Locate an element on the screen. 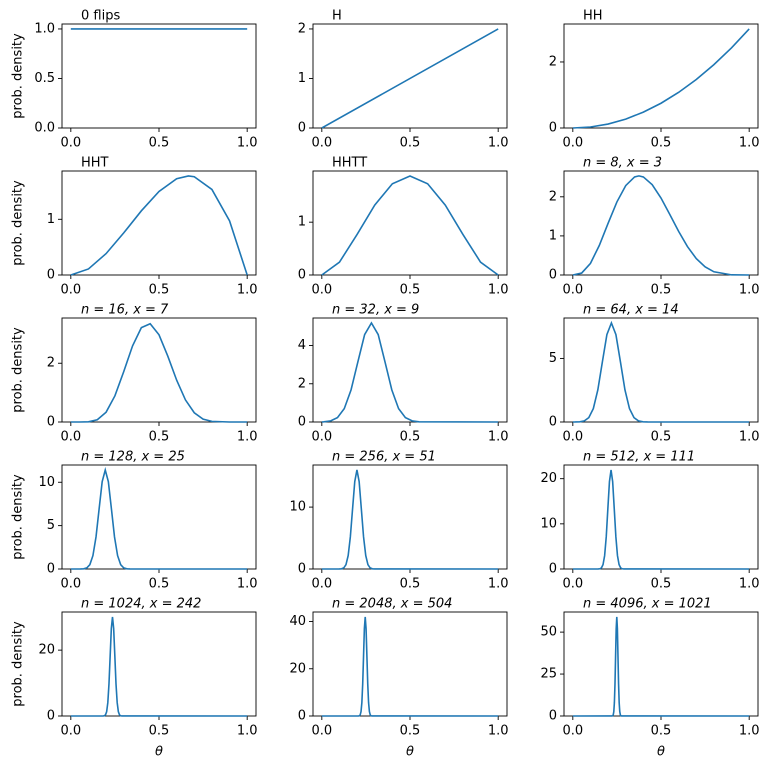 The image size is (771, 771). y-tick-label: 0.5 is located at coordinates (44, 78).